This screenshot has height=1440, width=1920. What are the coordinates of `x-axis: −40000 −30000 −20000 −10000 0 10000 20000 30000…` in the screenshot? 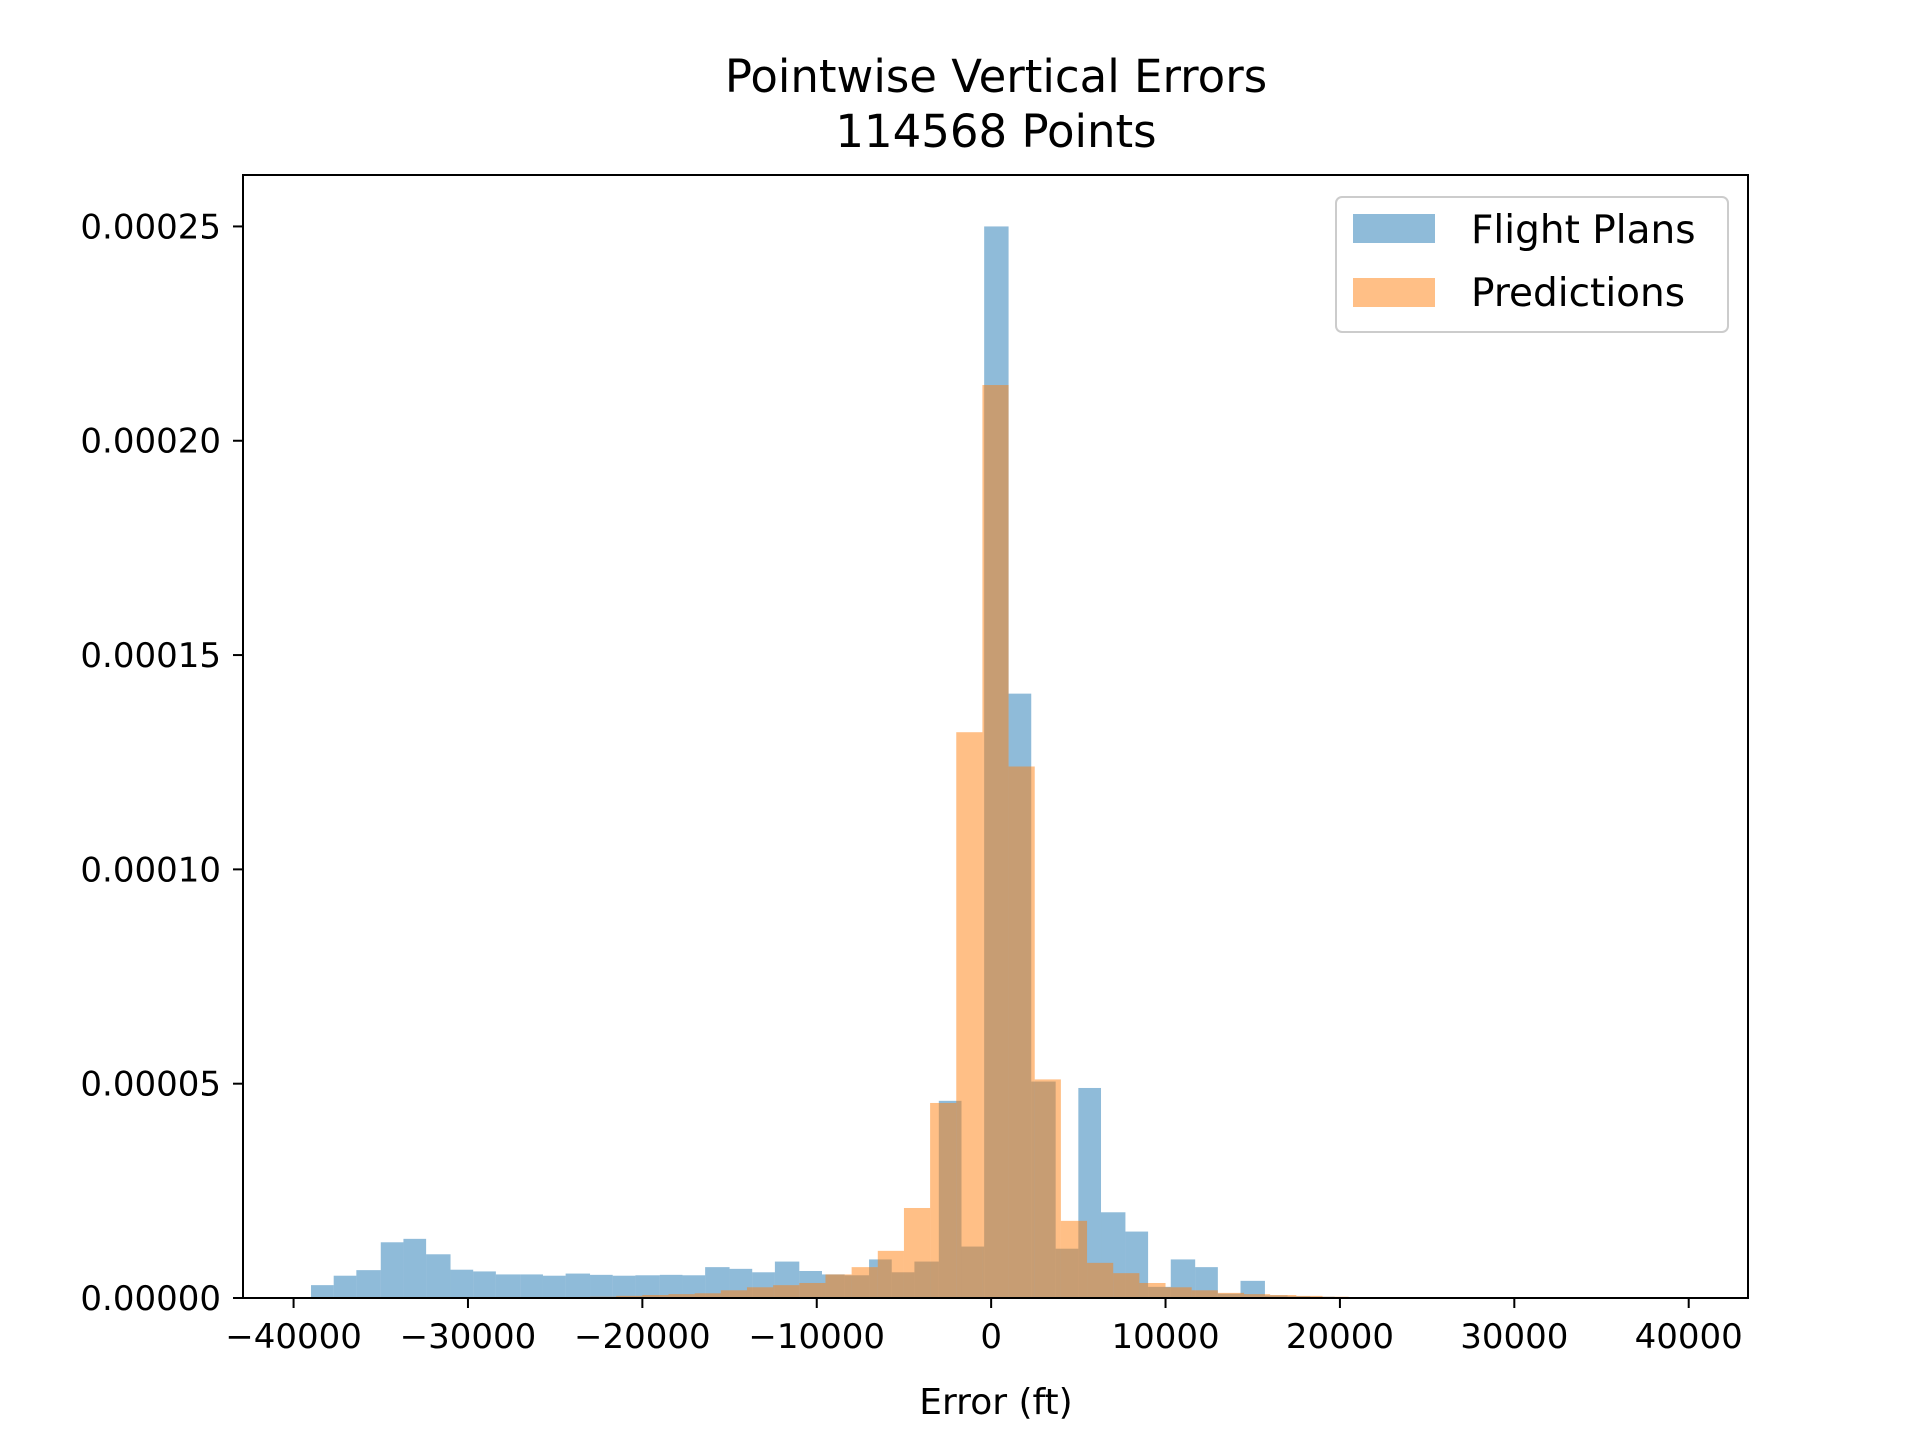 It's located at (984, 1327).